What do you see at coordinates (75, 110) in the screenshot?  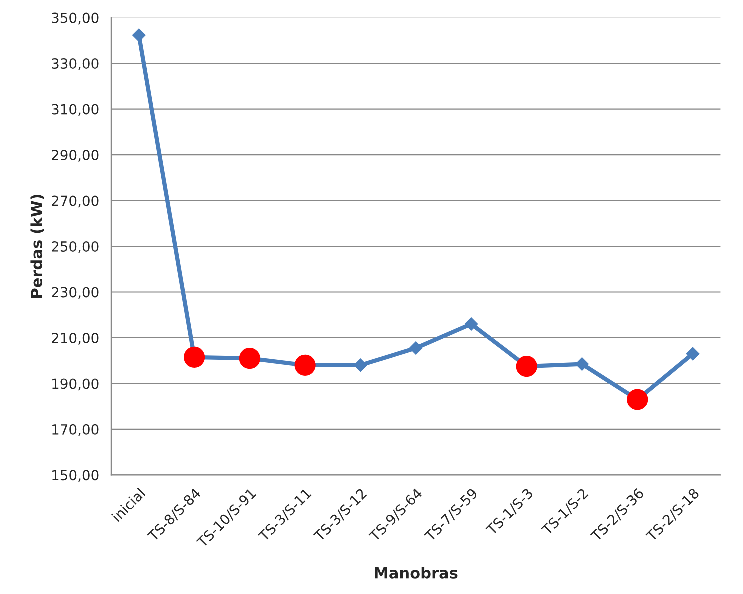 I see `y-tick-label: 310,00` at bounding box center [75, 110].